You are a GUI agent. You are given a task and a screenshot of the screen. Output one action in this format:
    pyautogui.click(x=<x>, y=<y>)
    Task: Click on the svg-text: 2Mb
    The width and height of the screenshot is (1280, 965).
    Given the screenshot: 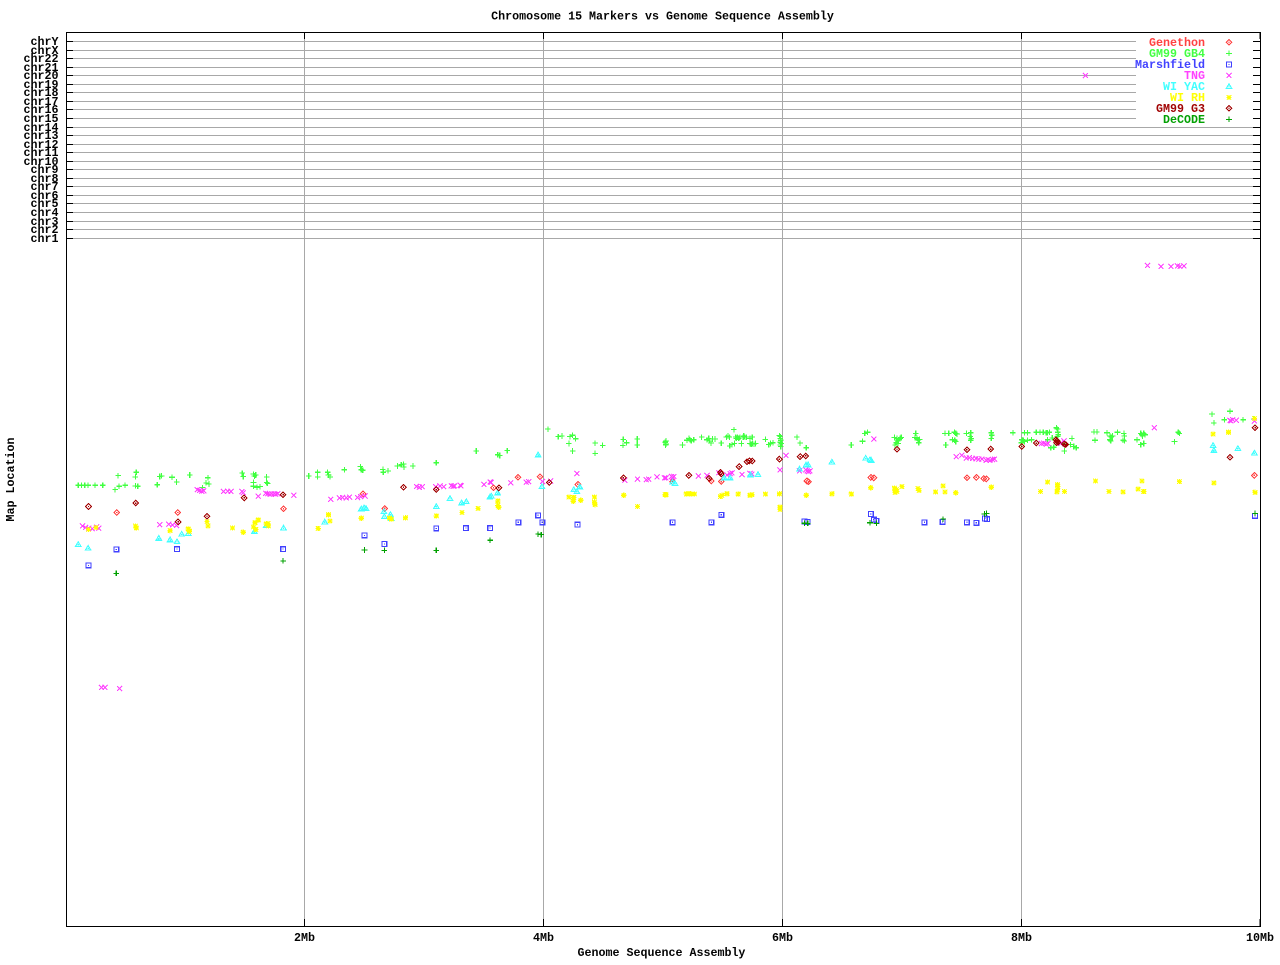 What is the action you would take?
    pyautogui.click(x=304, y=938)
    